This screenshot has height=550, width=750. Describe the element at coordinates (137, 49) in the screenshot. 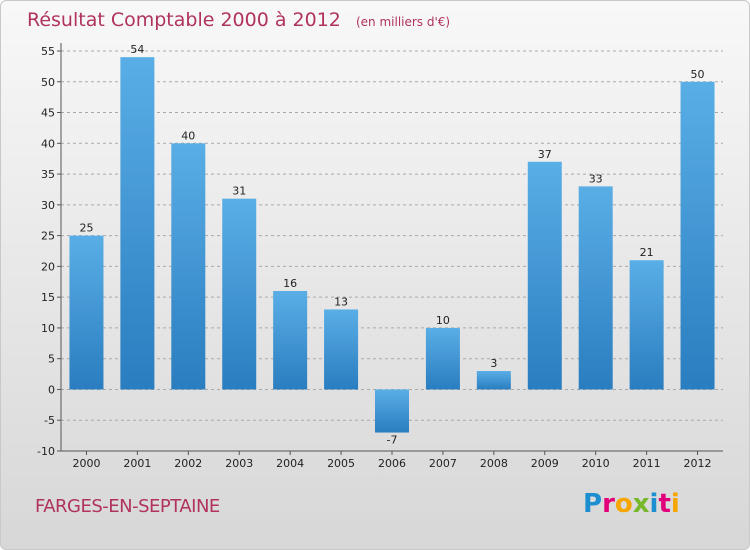

I see `bar-value-label: 54` at that location.